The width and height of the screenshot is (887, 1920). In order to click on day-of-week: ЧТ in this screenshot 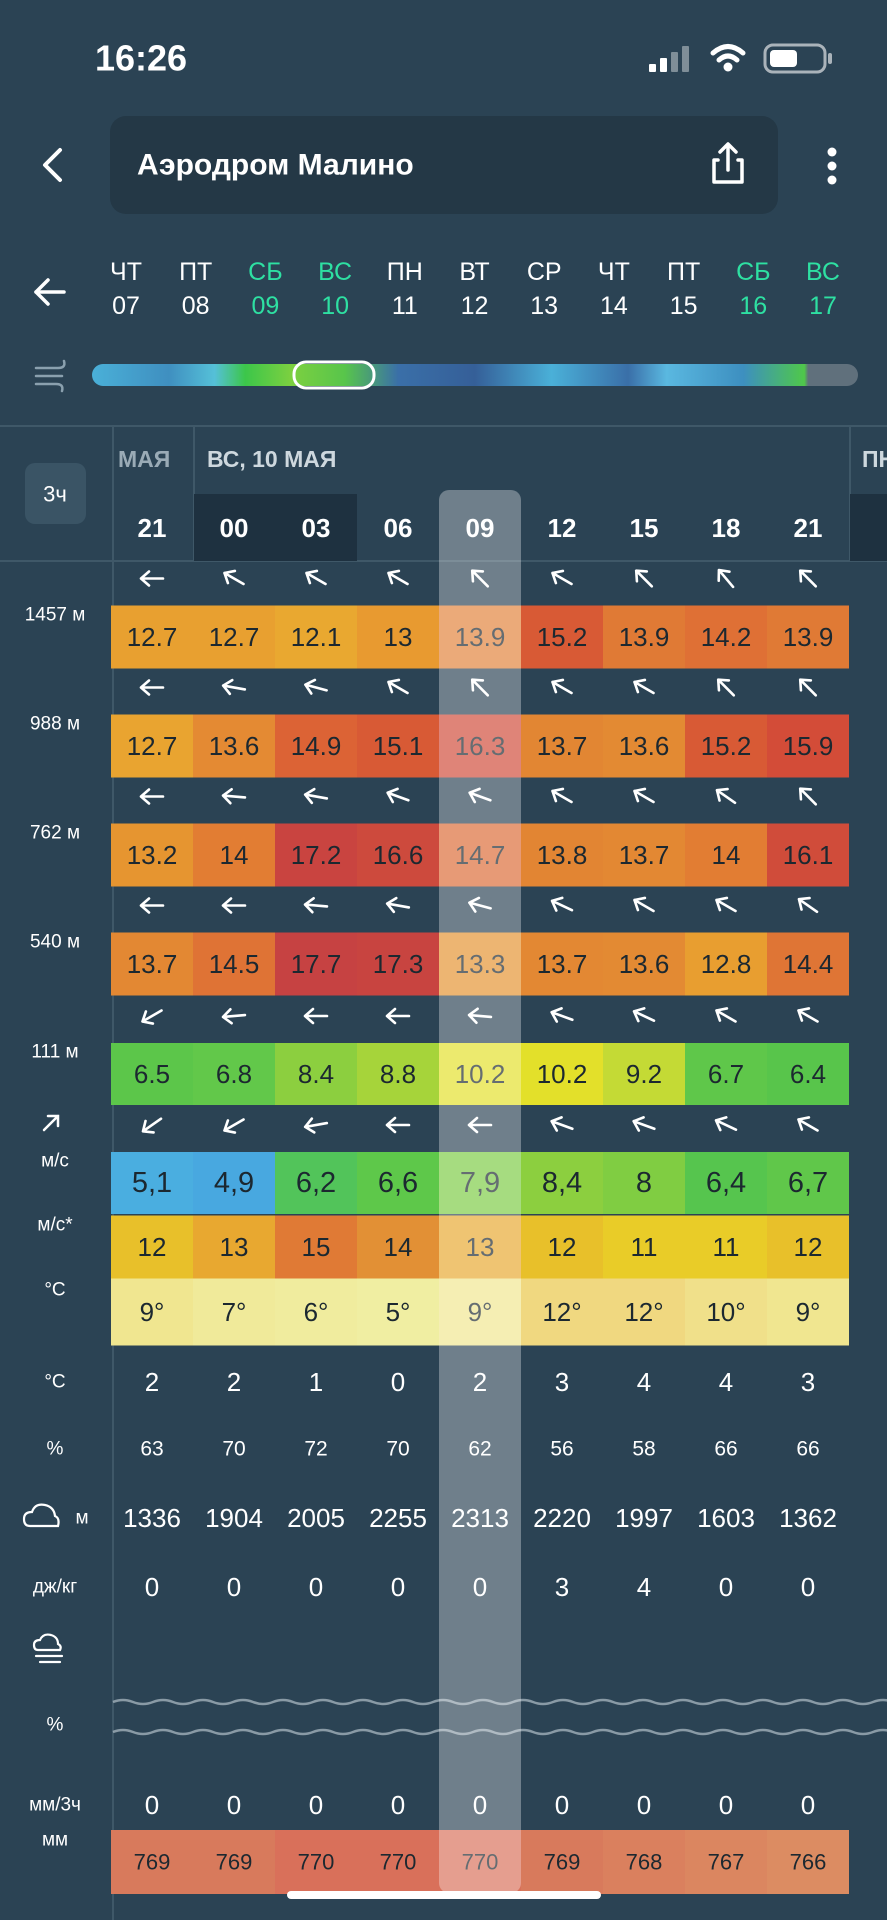, I will do `click(614, 272)`.